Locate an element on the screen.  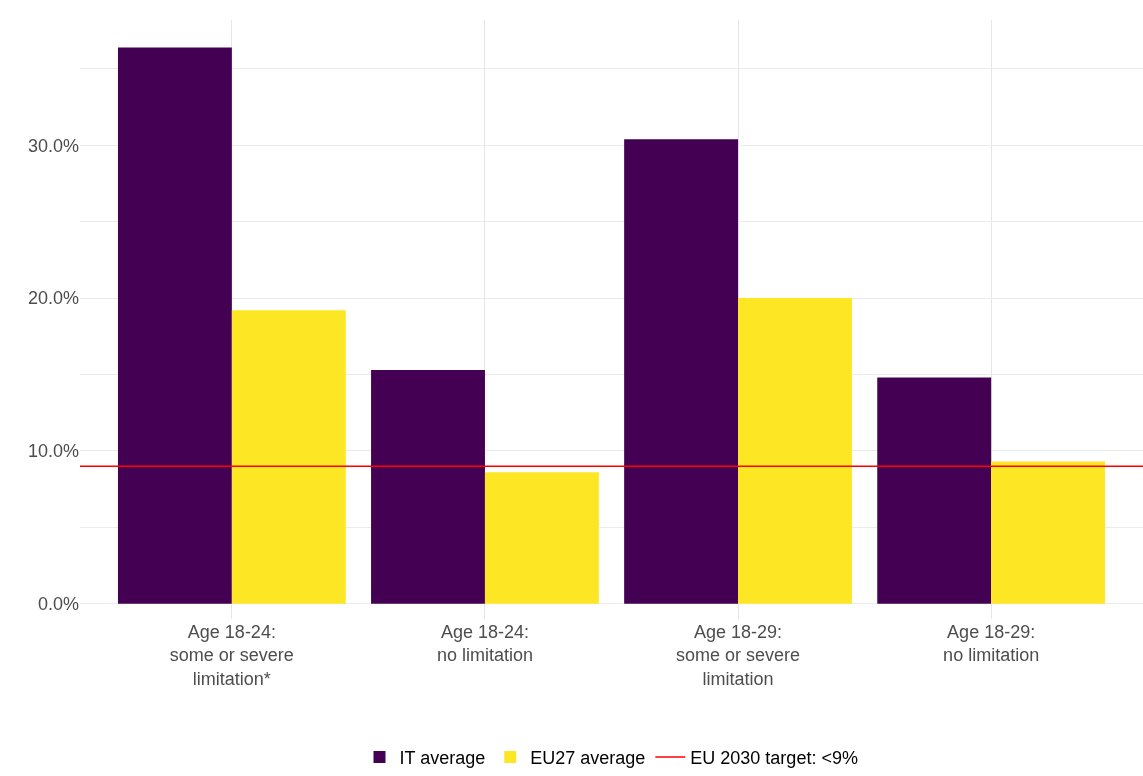
y-tick-label: 0.0% is located at coordinates (58, 604).